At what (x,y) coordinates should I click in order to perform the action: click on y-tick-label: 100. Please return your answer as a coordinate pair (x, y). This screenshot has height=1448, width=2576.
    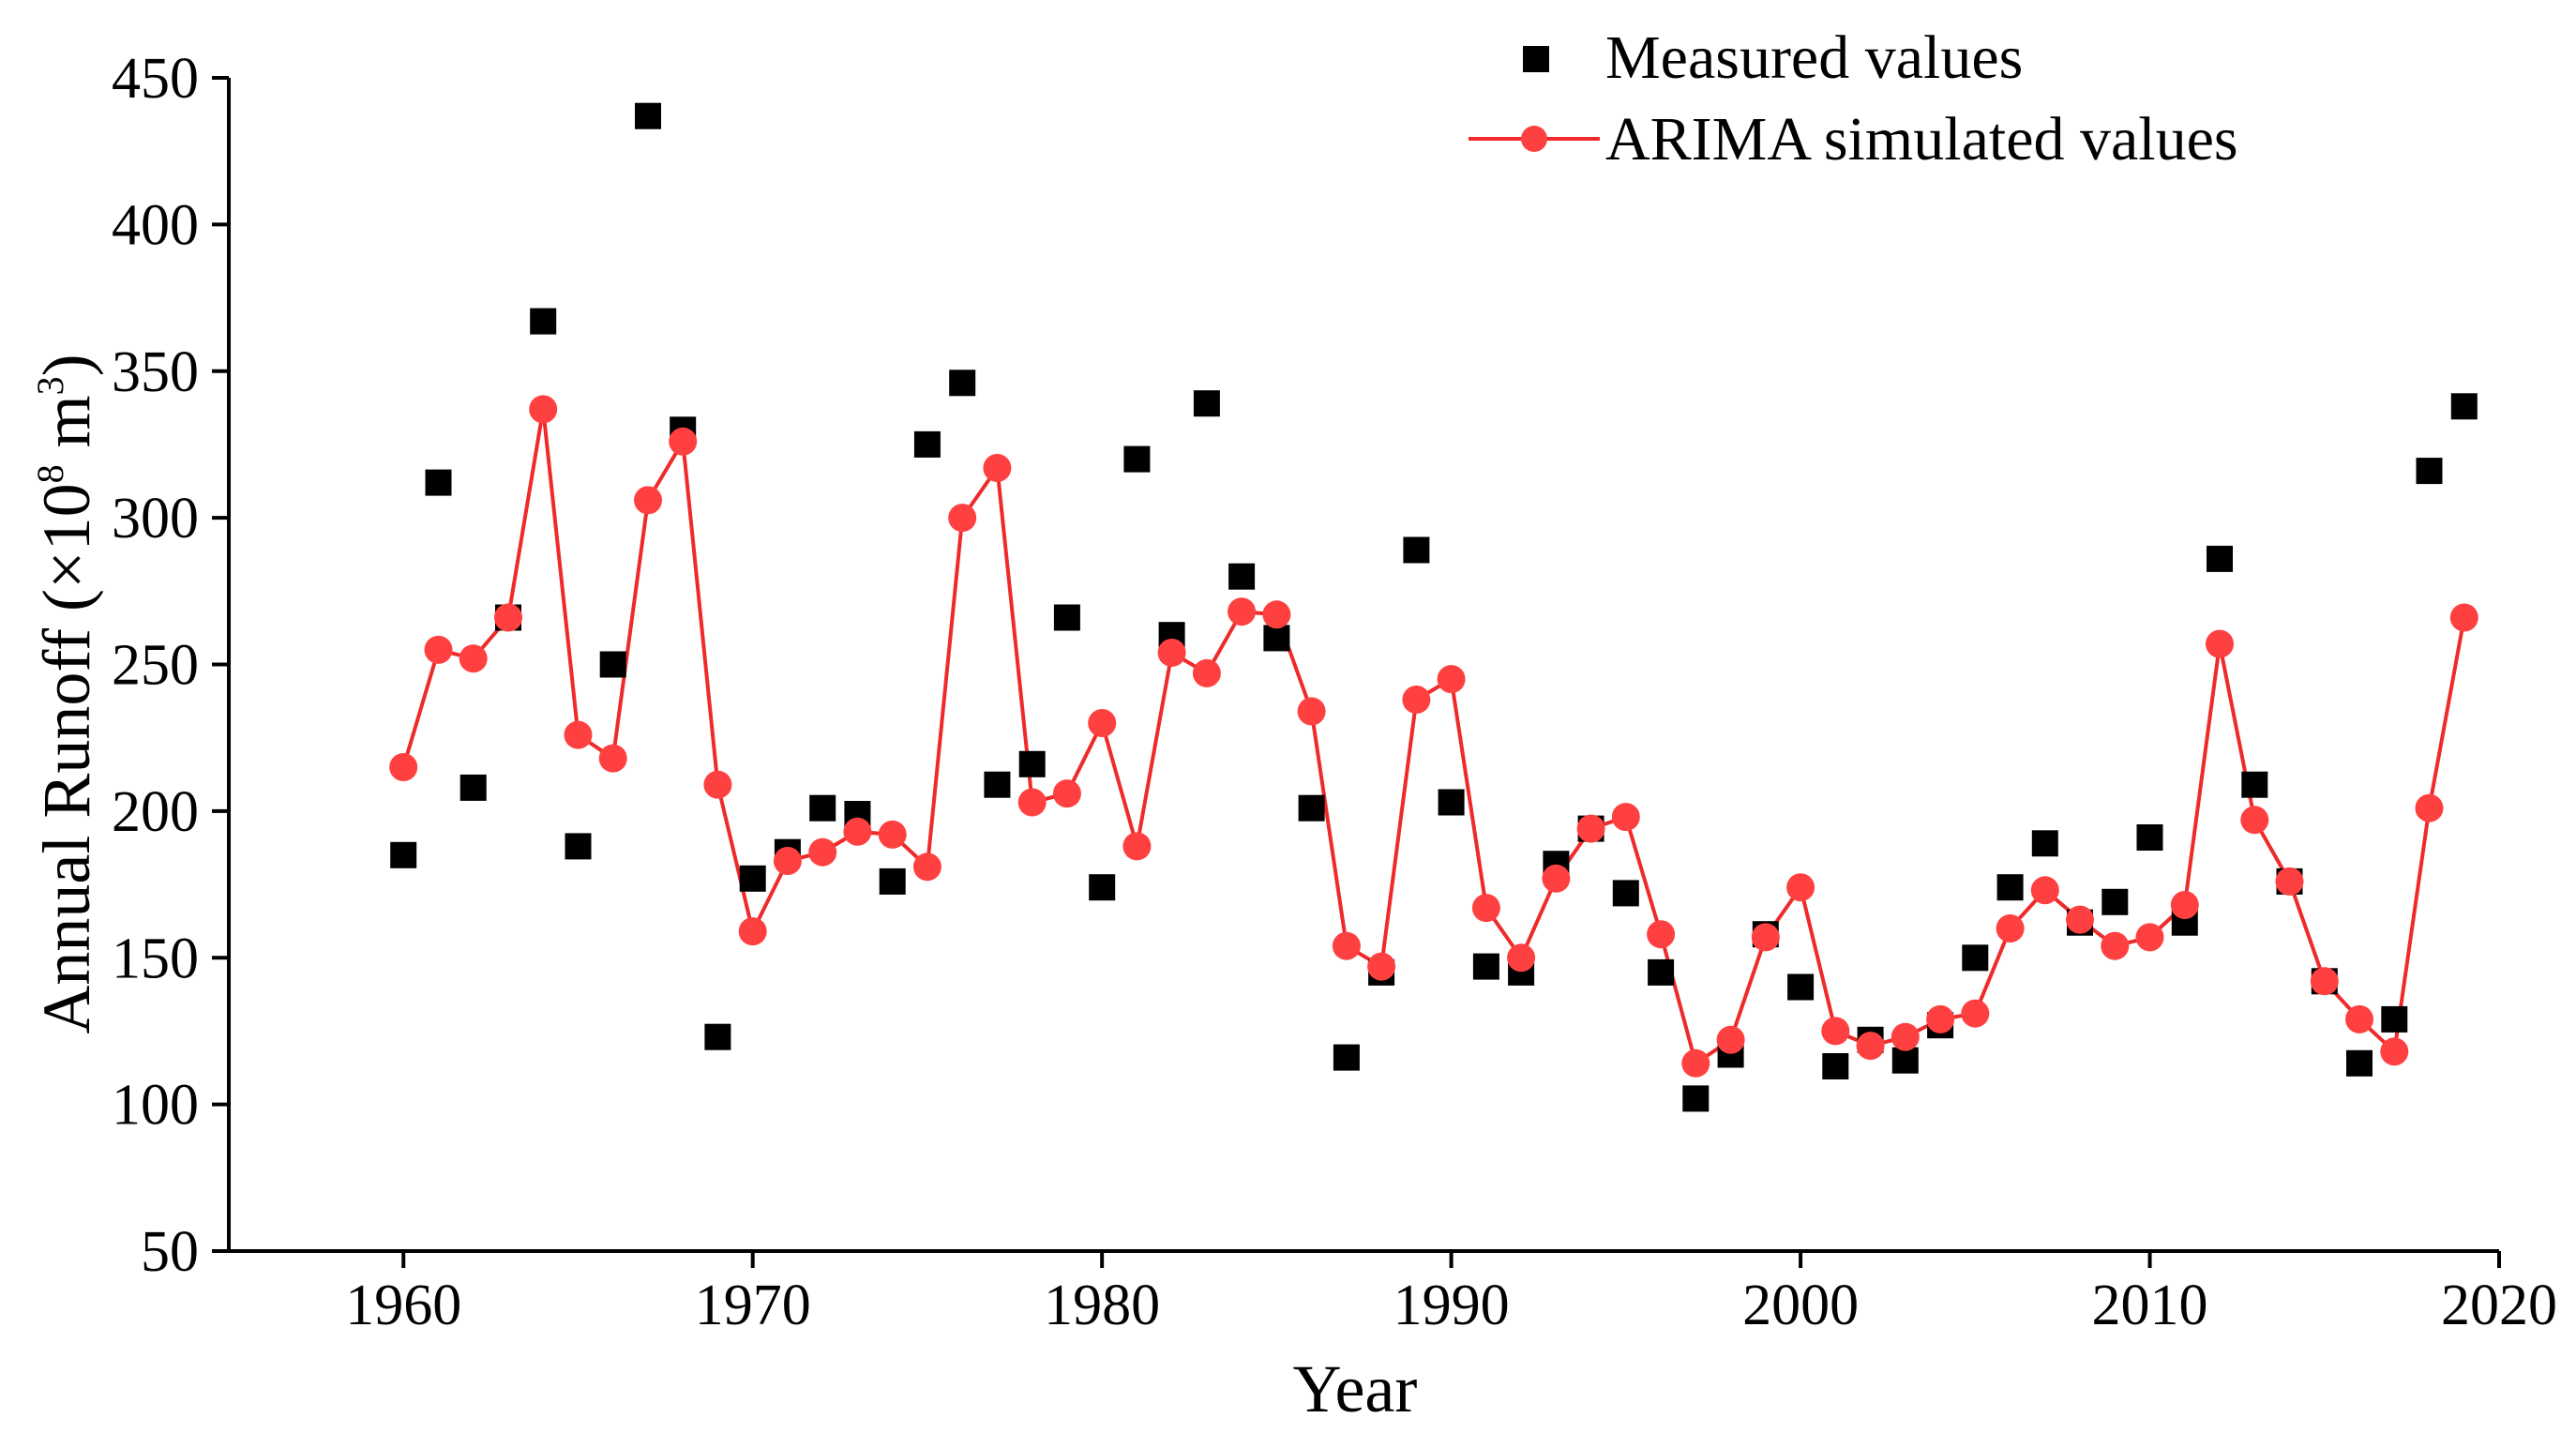
    Looking at the image, I should click on (155, 1106).